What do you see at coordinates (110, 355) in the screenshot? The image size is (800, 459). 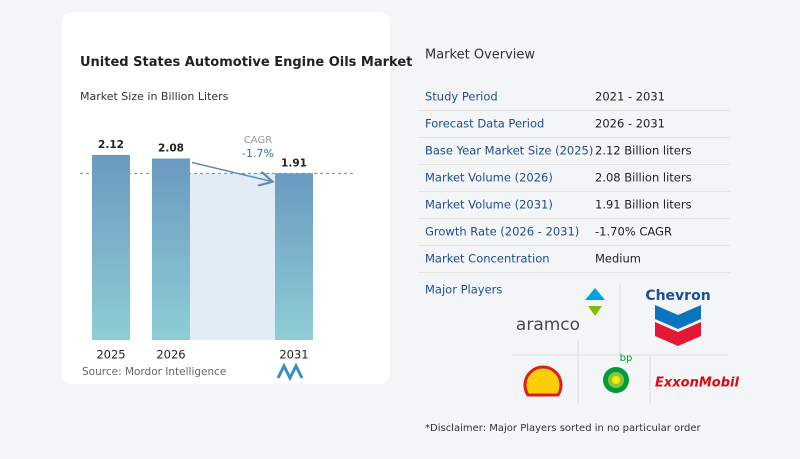 I see `x-tick-label: 2025` at bounding box center [110, 355].